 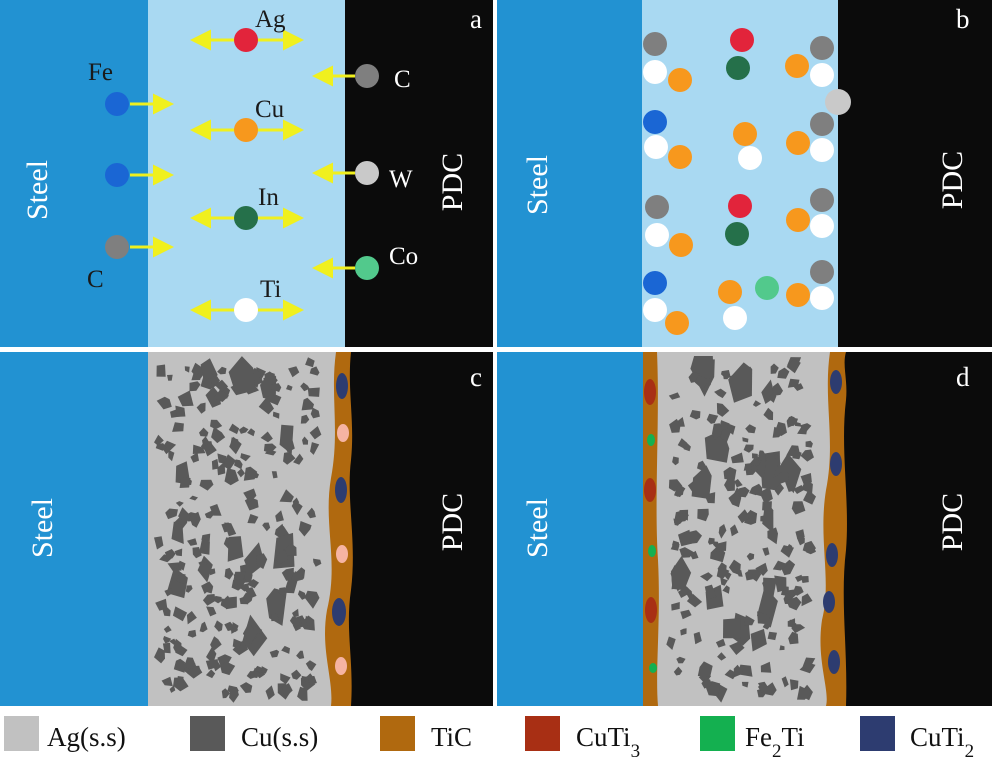 I want to click on label-co: Co, so click(x=403, y=256).